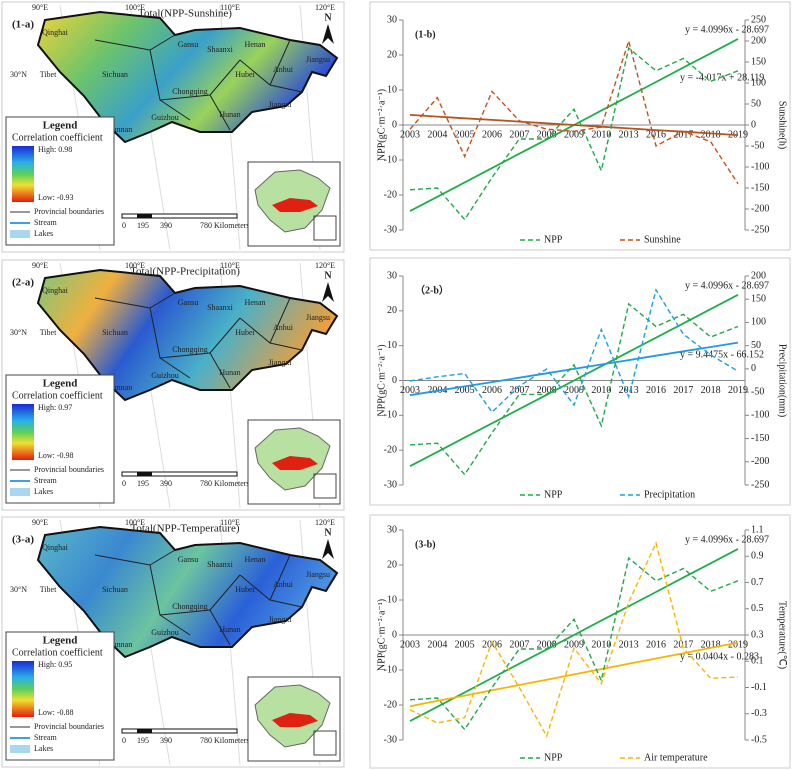 The image size is (794, 770). Describe the element at coordinates (55, 407) in the screenshot. I see `legend-high: High: 0.97` at that location.